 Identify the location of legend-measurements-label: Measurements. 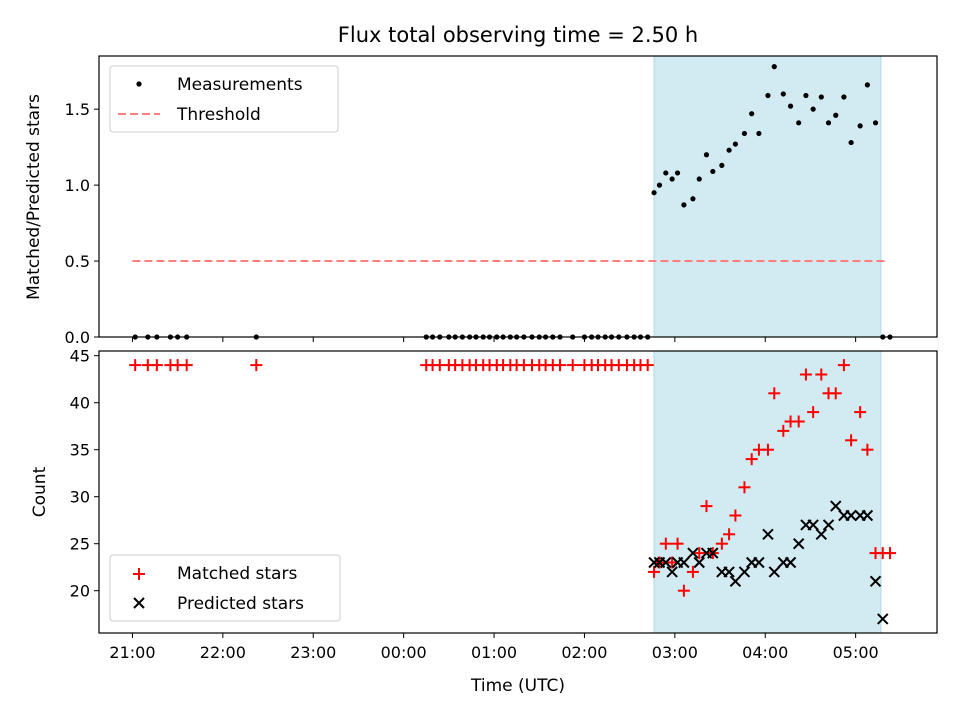
(240, 85).